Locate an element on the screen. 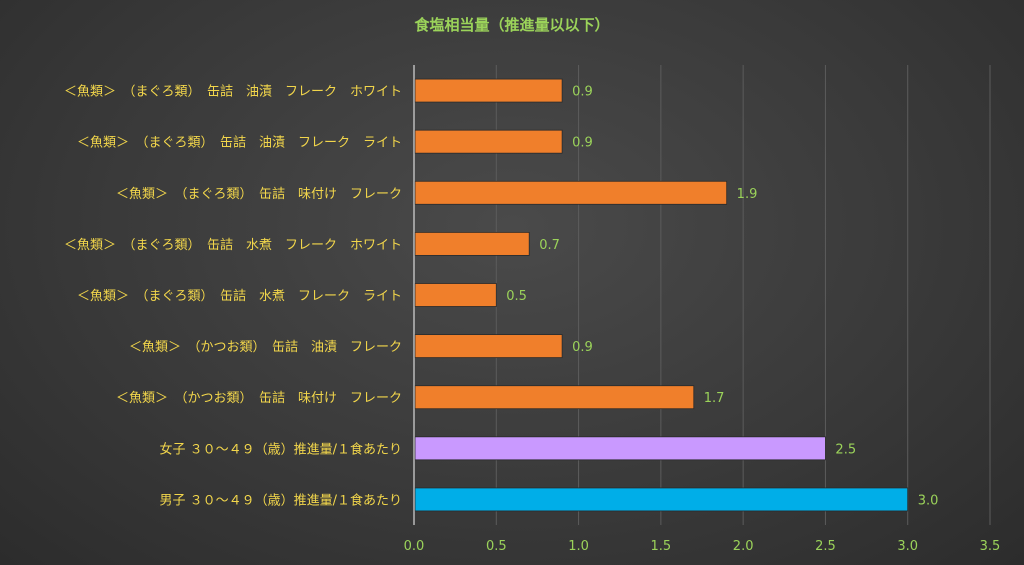 The width and height of the screenshot is (1024, 565). category-label: ＜魚類＞ （まぐろ類） 缶詰 水煮 フレーク ホワイト is located at coordinates (233, 245).